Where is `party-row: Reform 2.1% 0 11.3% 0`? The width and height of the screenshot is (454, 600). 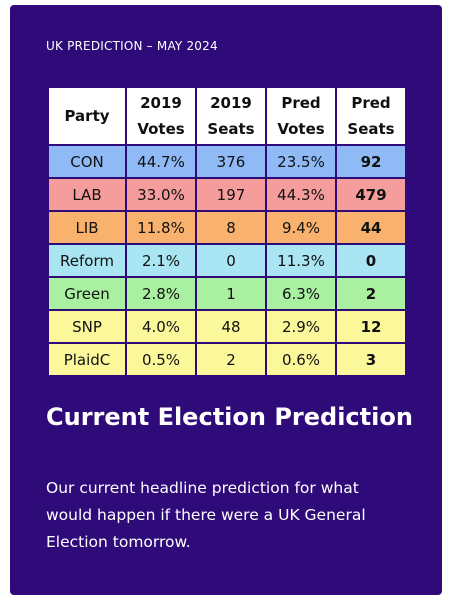 party-row: Reform 2.1% 0 11.3% 0 is located at coordinates (227, 260).